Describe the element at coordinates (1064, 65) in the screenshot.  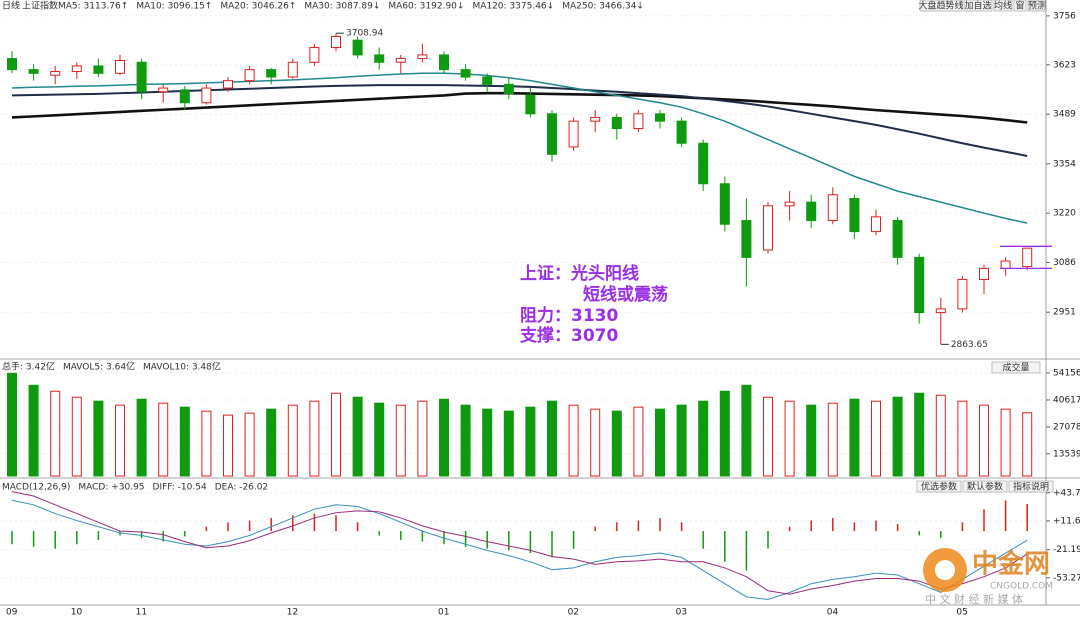
I see `y-tick-label: 3623` at that location.